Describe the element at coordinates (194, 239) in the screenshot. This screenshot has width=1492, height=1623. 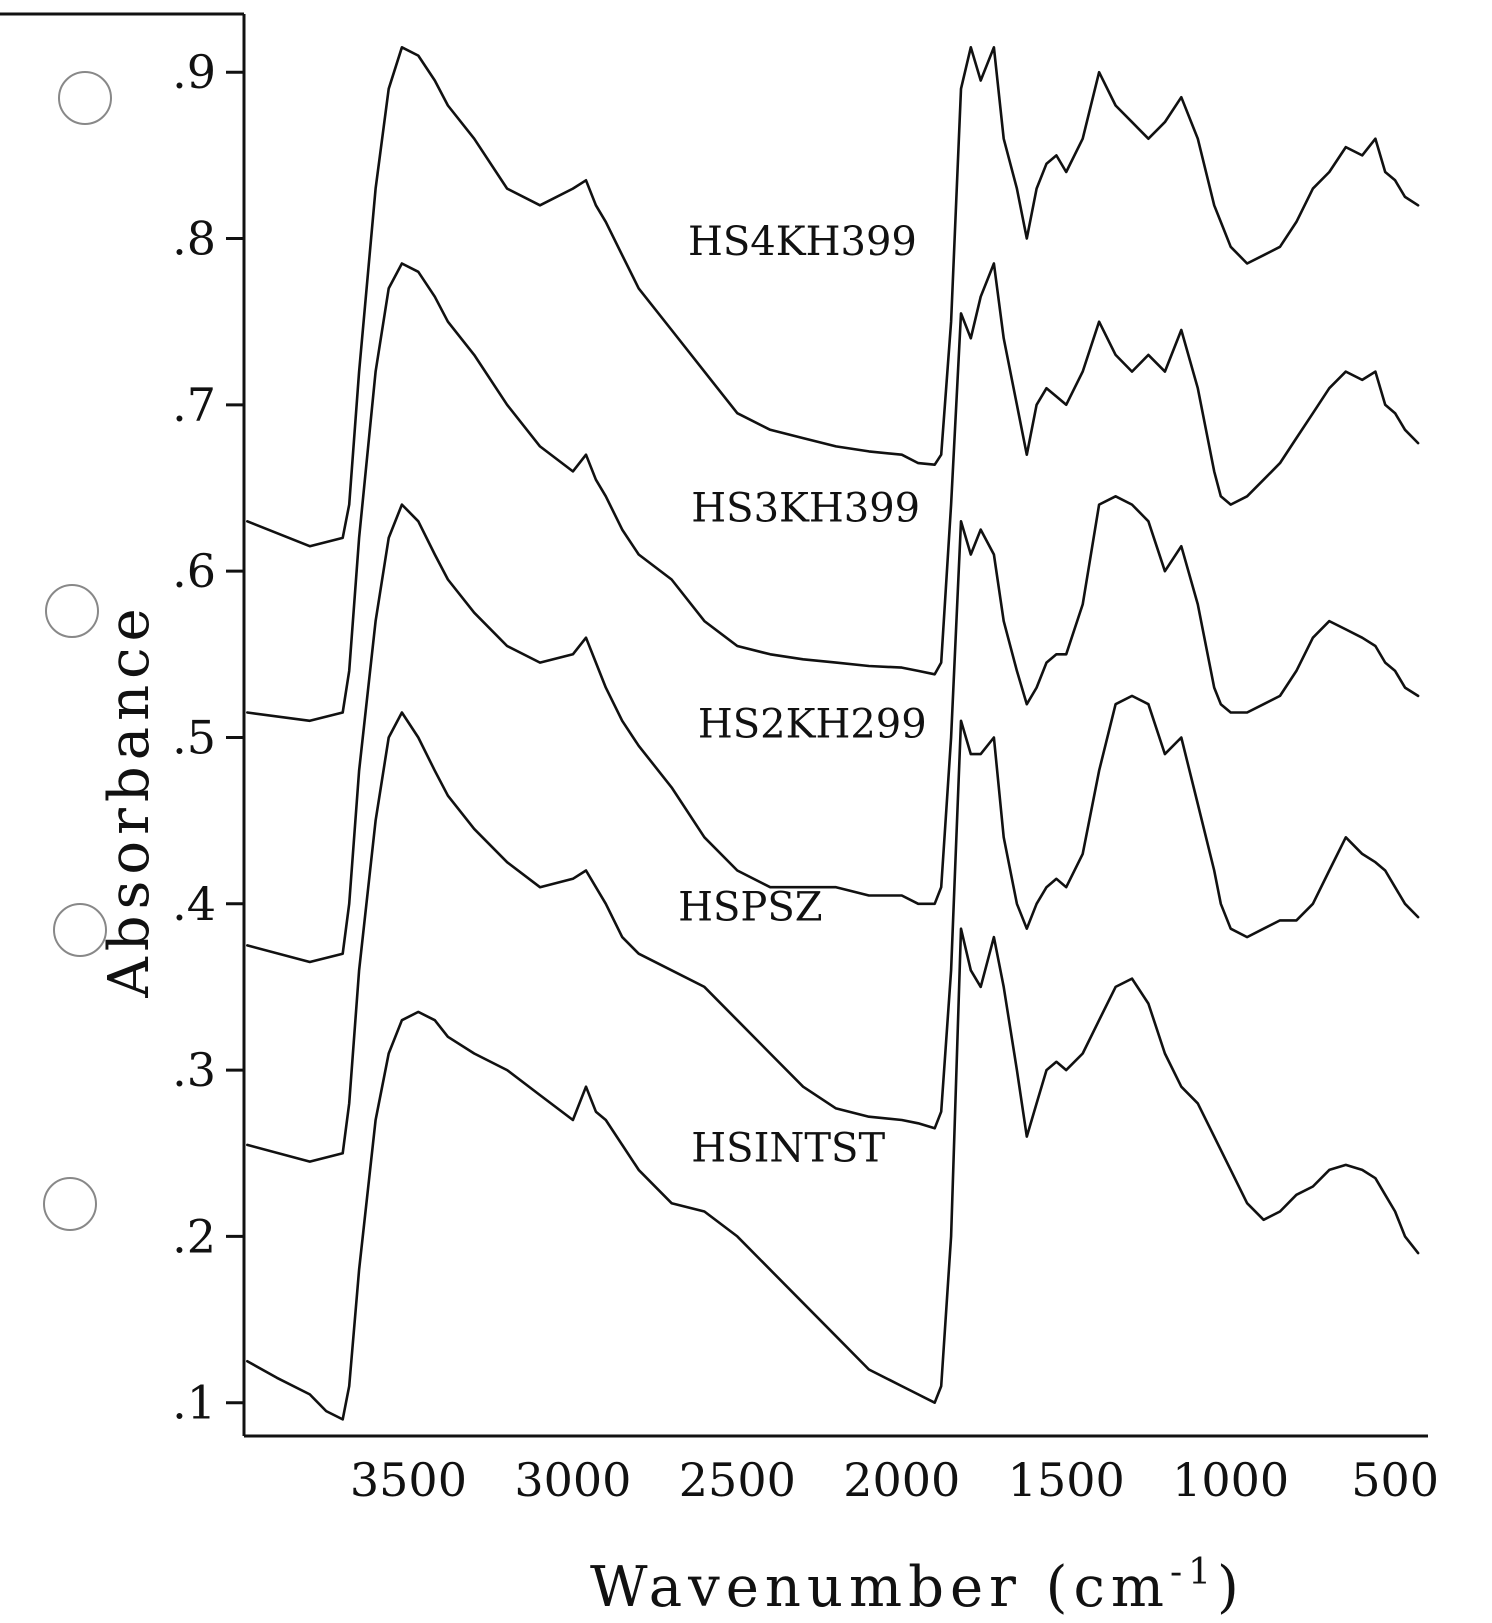
I see `y-tick-label: .8` at that location.